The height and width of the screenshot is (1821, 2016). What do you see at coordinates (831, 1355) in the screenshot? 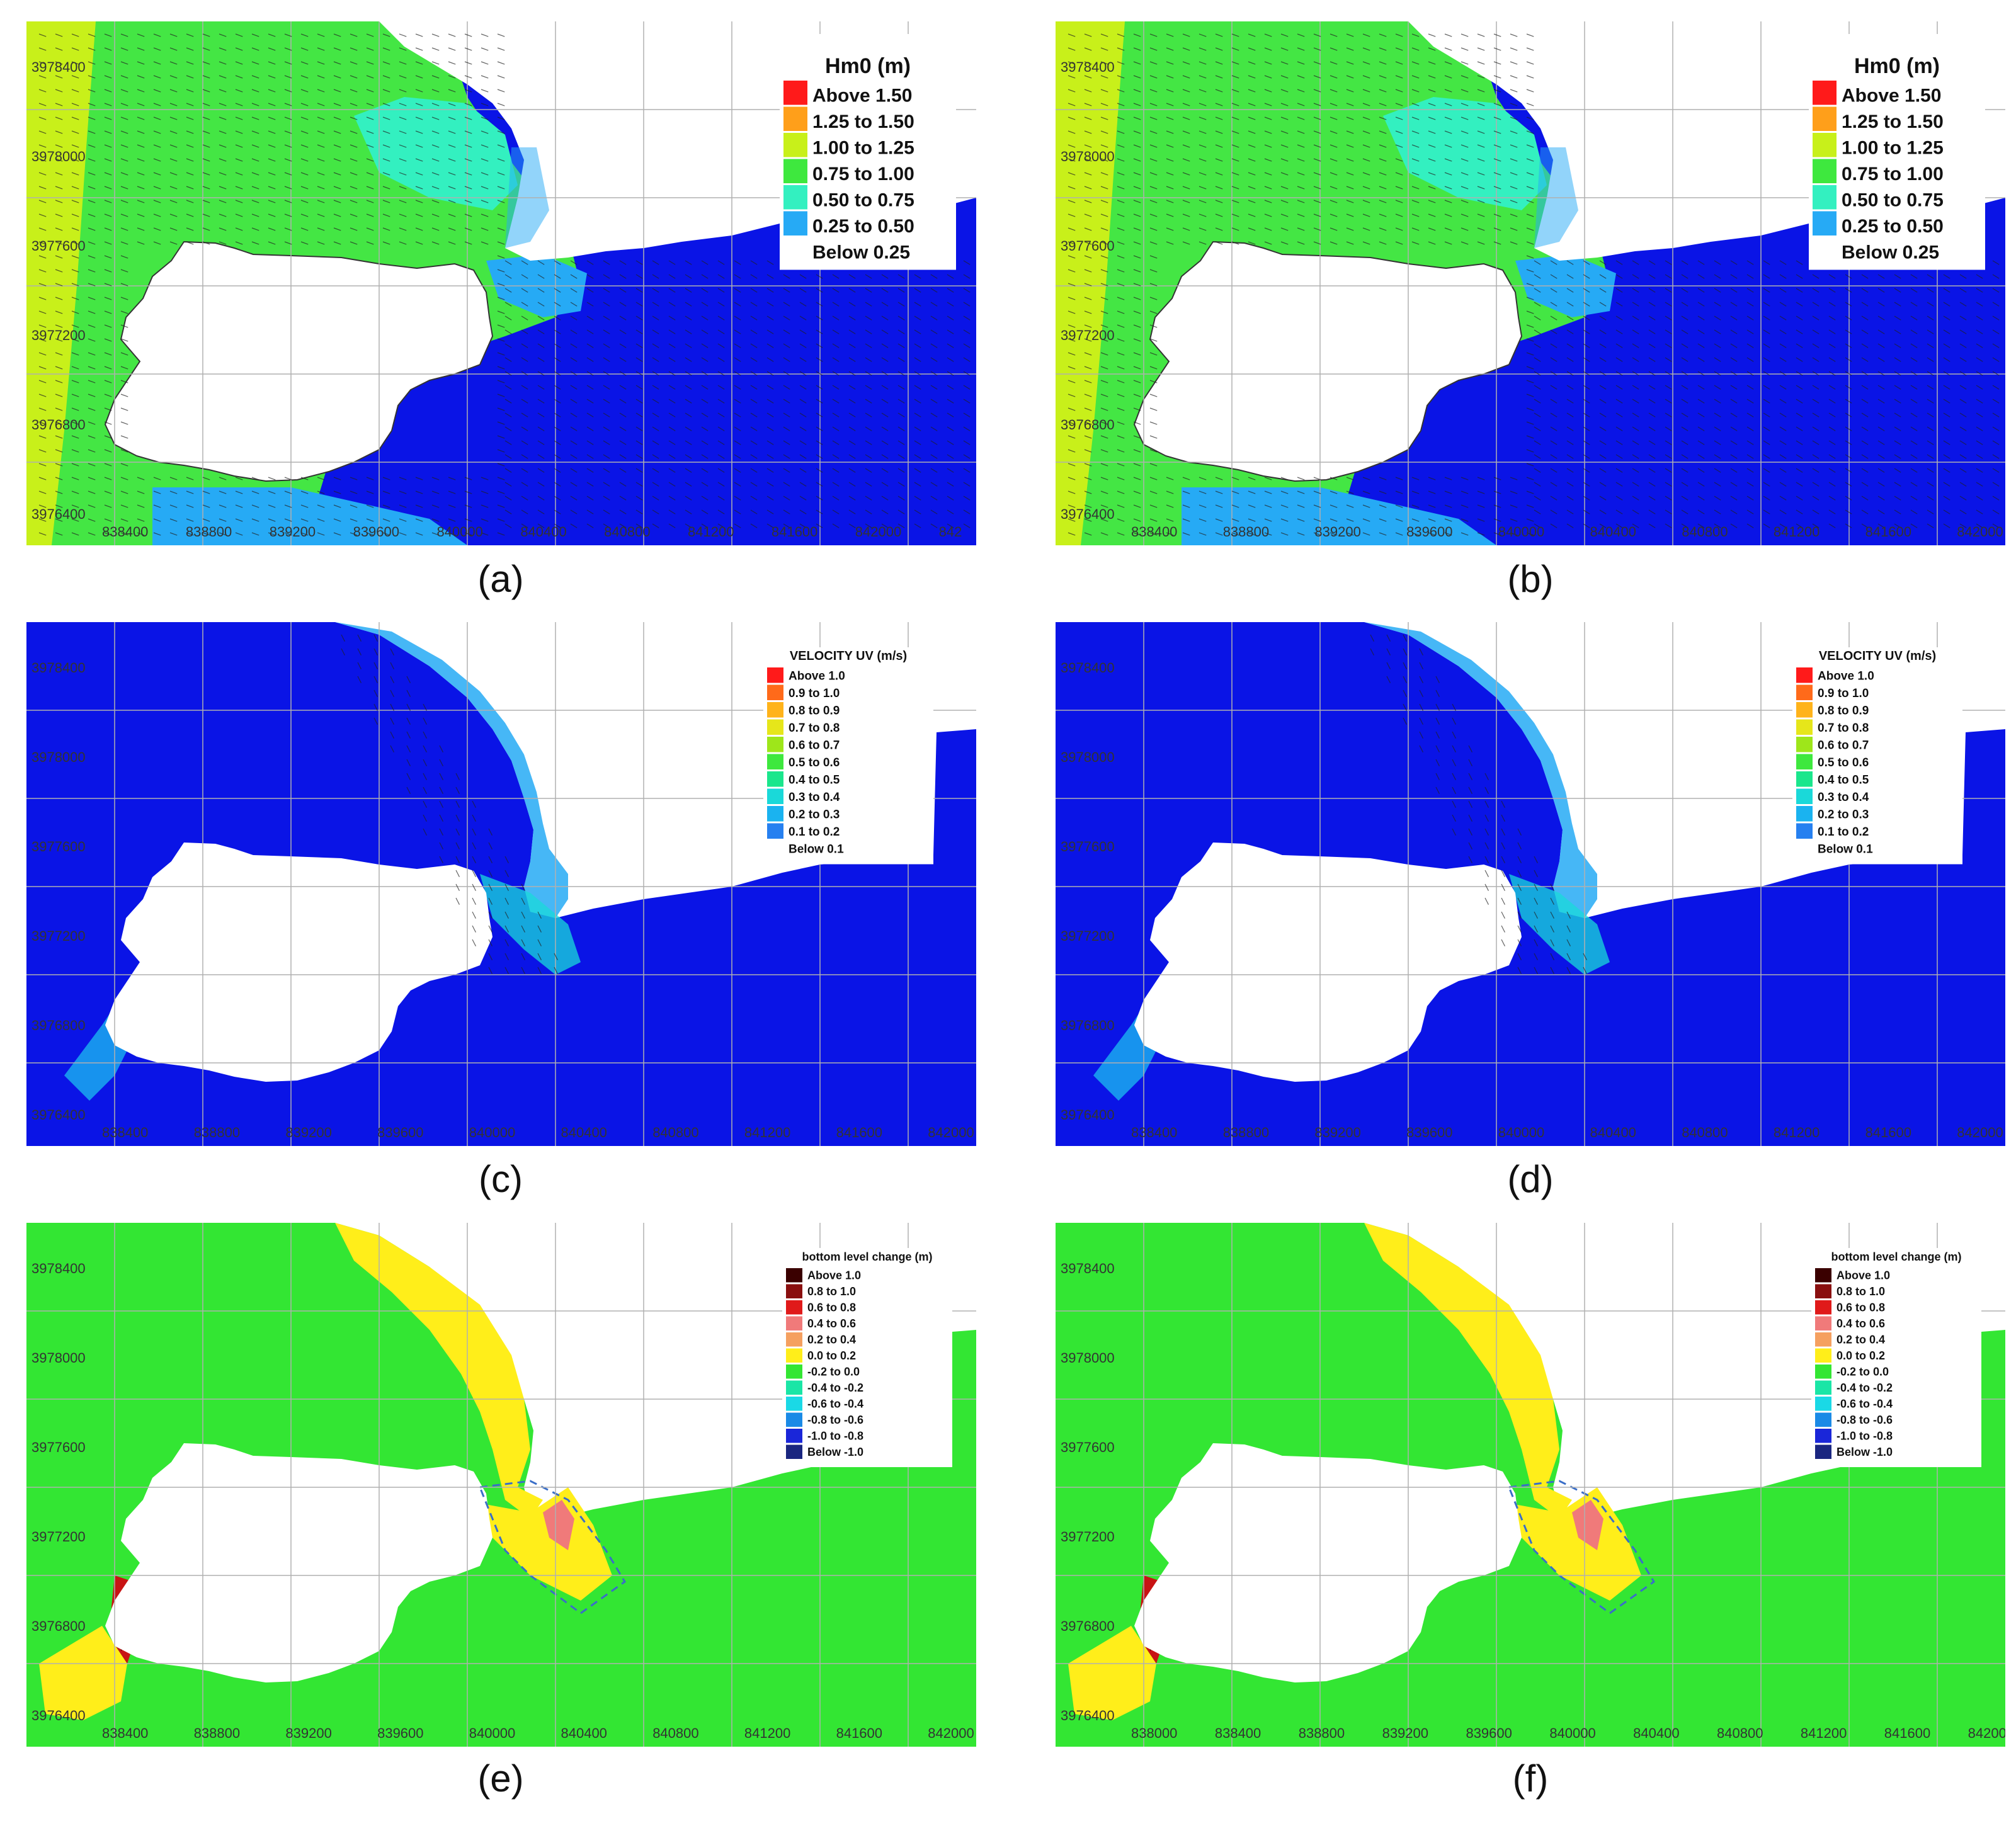
I see `legend-label: 0.0 to 0.2` at bounding box center [831, 1355].